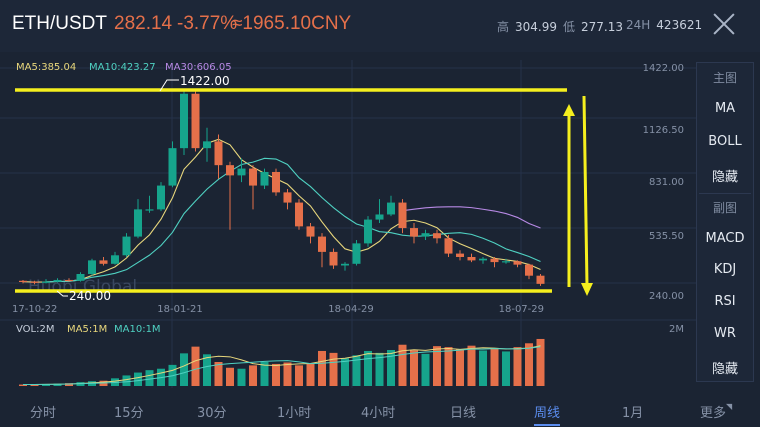 The image size is (760, 427). What do you see at coordinates (602, 27) in the screenshot?
I see `low-value: 277.13` at bounding box center [602, 27].